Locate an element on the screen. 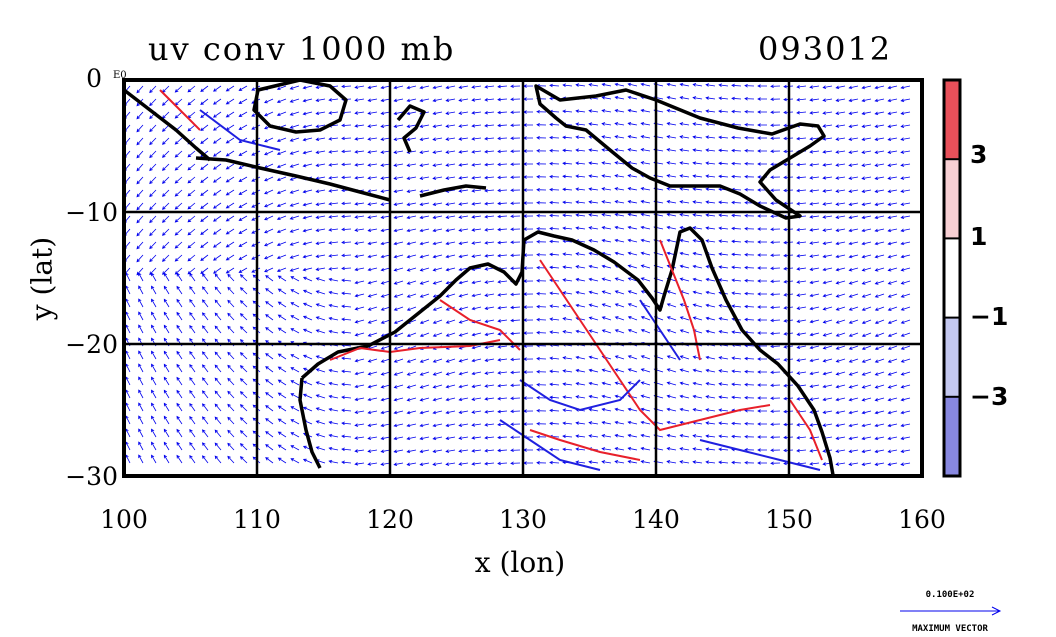 Image resolution: width=1056 pixels, height=637 pixels. borneo-coastline is located at coordinates (300, 106).